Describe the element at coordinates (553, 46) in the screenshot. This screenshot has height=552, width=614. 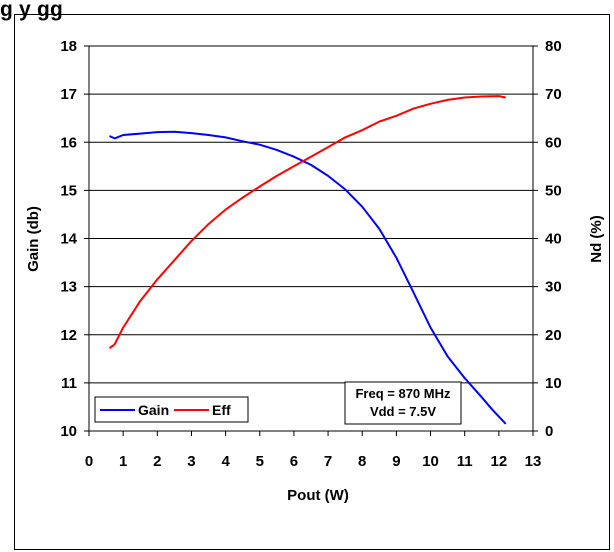
I see `y-right-tick-label: 80` at that location.